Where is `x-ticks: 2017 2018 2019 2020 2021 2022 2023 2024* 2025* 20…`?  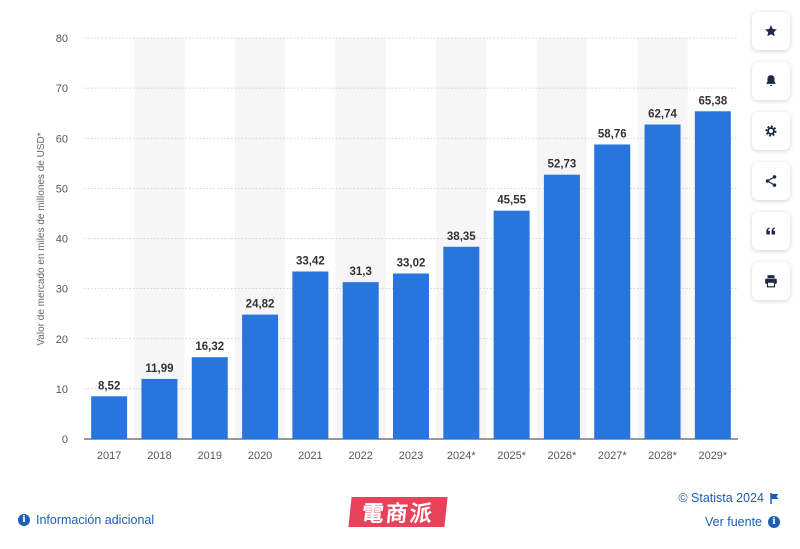
x-ticks: 2017 2018 2019 2020 2021 2022 2023 2024* 2025* 20… is located at coordinates (412, 456).